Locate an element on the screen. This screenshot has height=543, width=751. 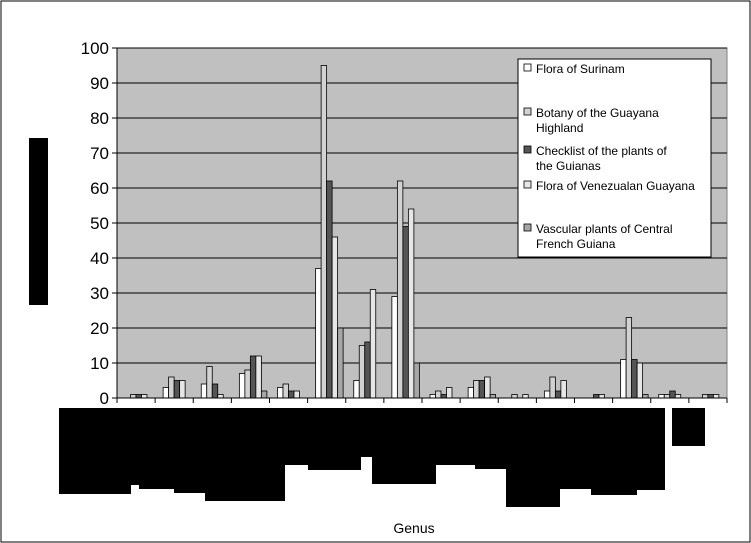
y-tick-label: 60 is located at coordinates (99, 188).